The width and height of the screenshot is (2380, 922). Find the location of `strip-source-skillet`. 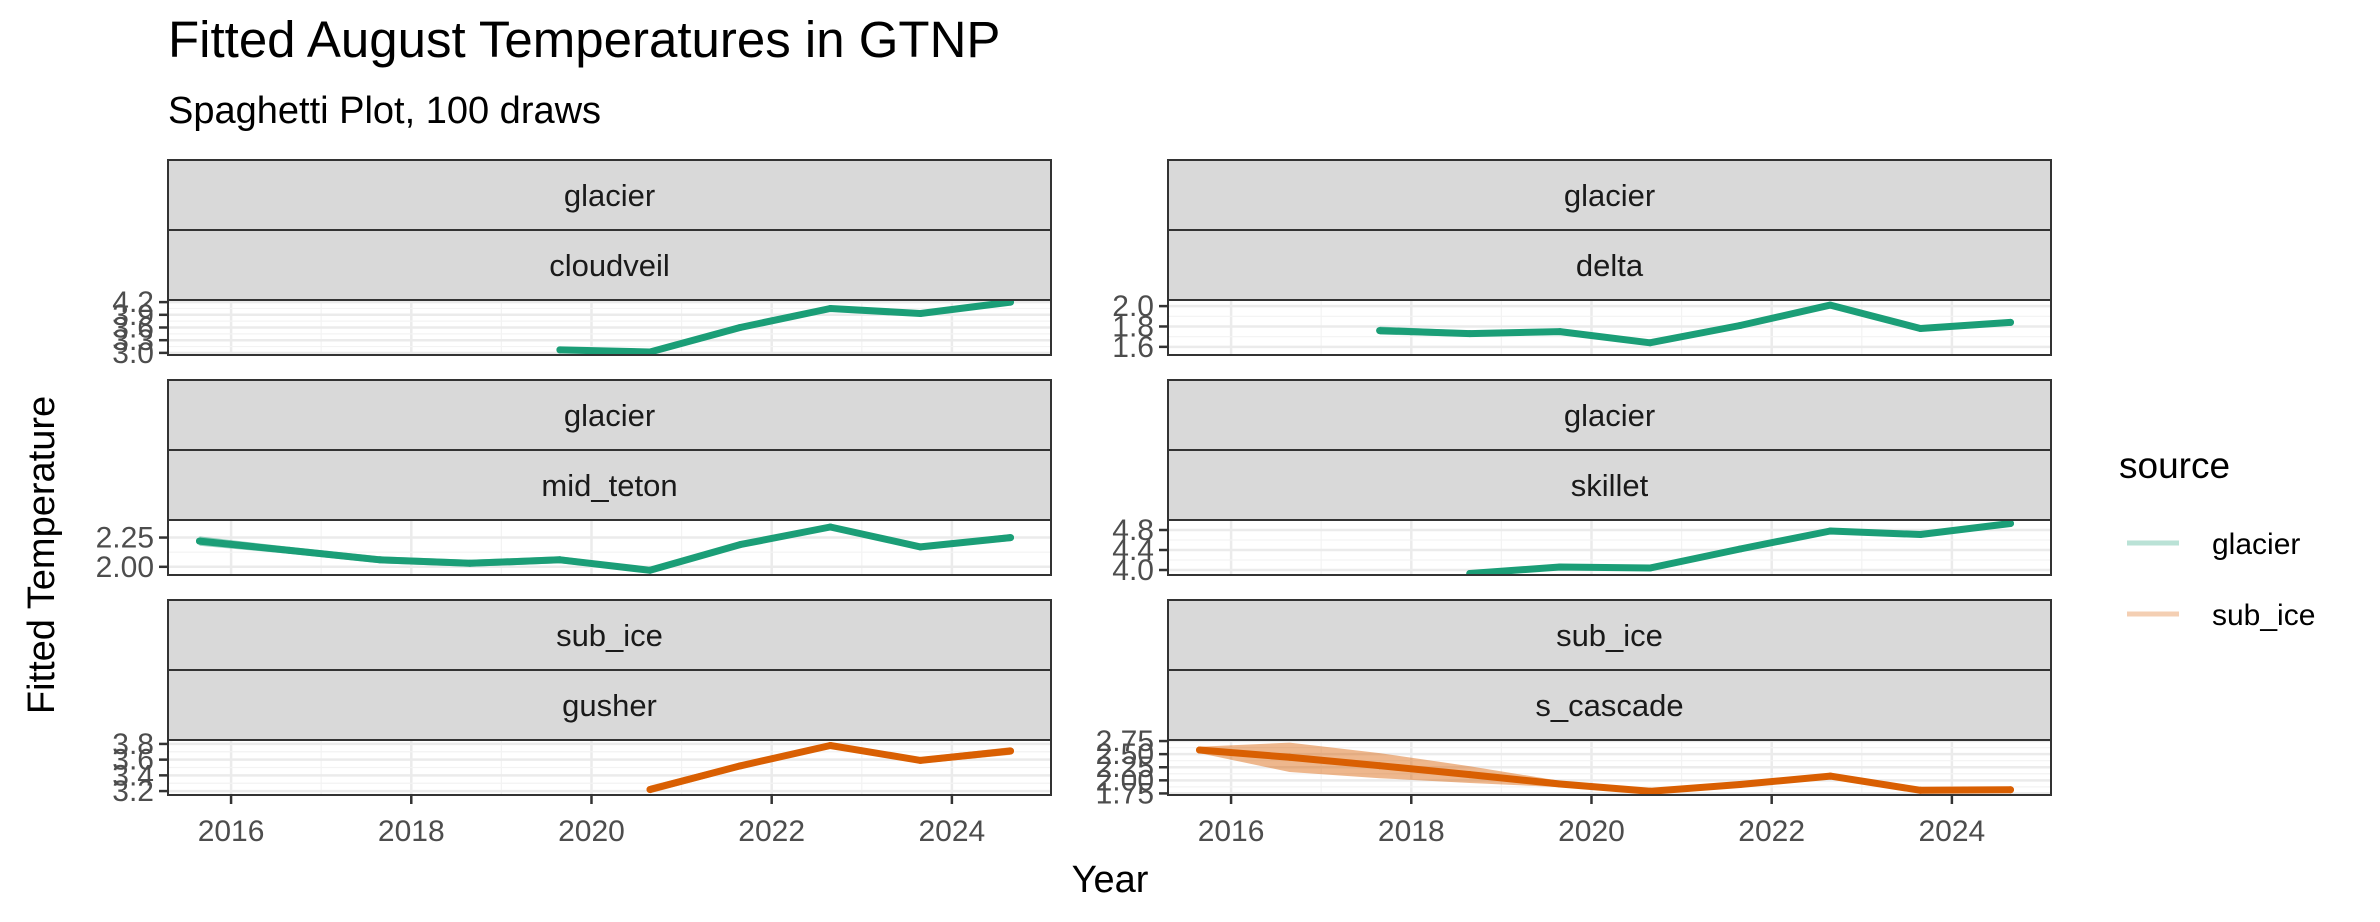

strip-source-skillet is located at coordinates (1609, 415).